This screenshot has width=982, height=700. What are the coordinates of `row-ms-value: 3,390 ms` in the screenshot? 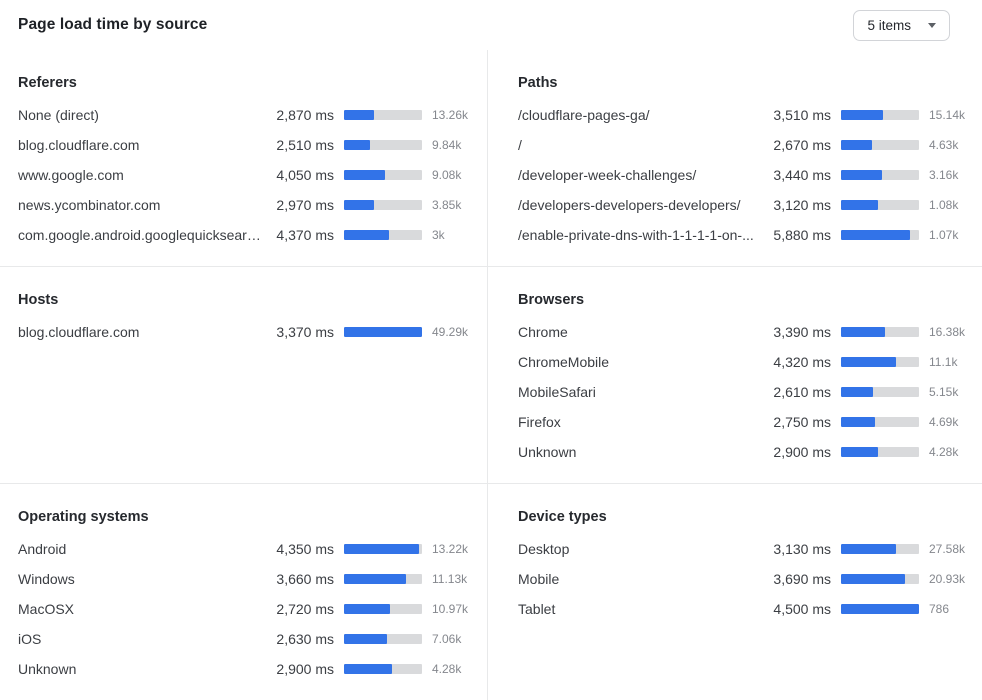 It's located at (802, 332).